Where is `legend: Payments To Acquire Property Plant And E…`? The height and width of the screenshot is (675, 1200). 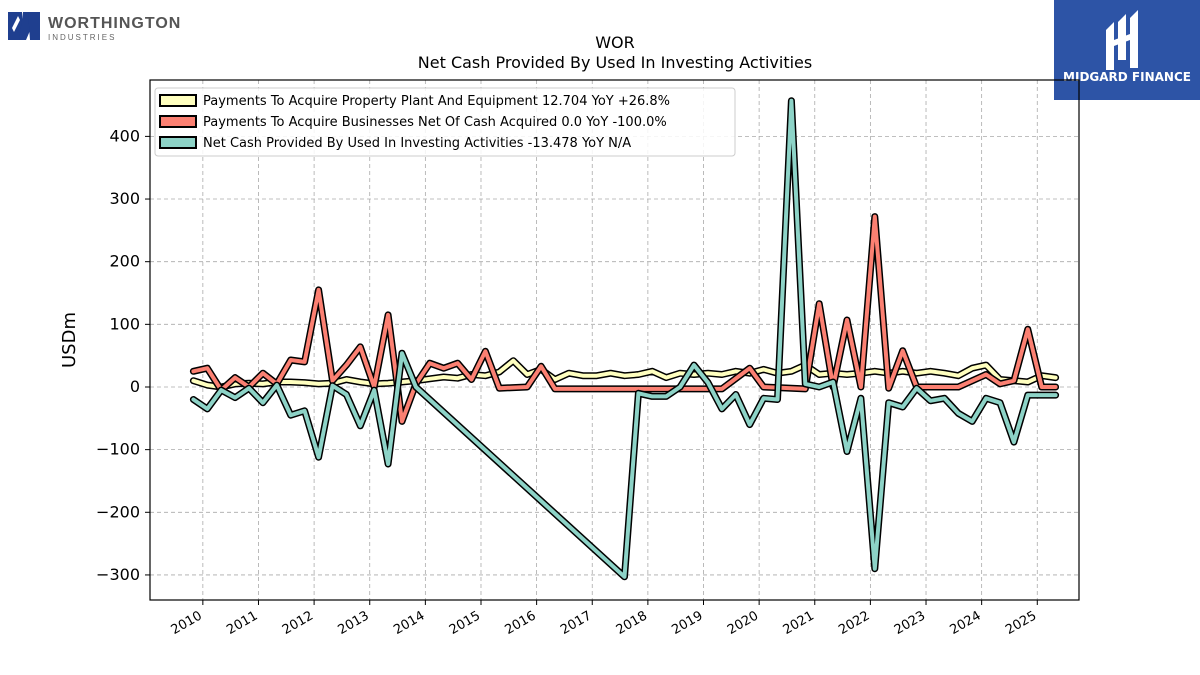
legend: Payments To Acquire Property Plant And E… is located at coordinates (445, 122).